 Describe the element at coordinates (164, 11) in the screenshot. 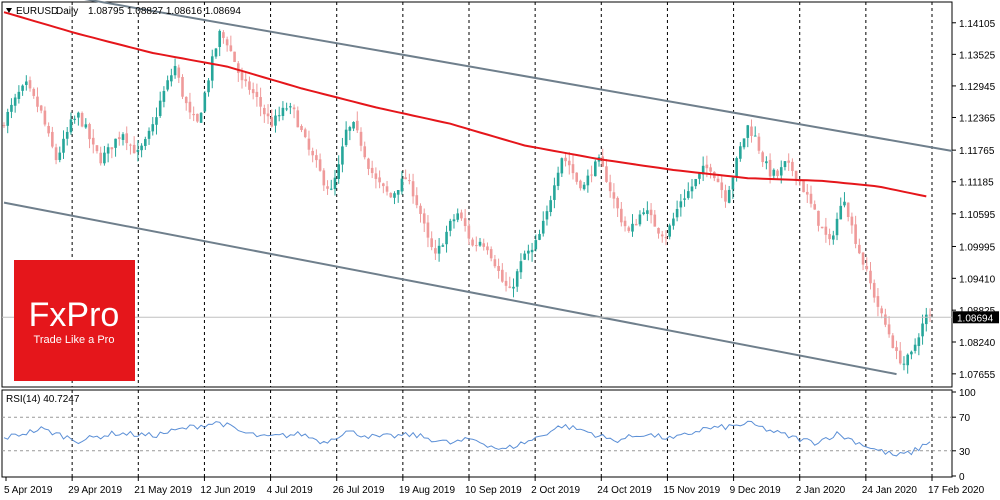

I see `header-ohlc: 1.08795 1.08827 1.08616 1.08694` at that location.